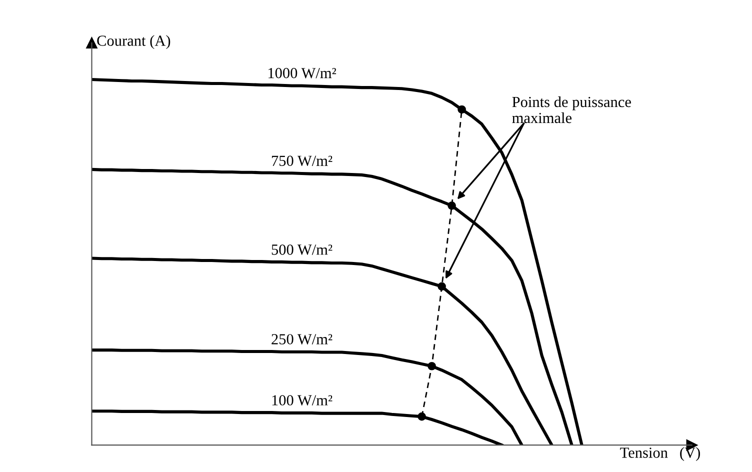 The height and width of the screenshot is (472, 752). What do you see at coordinates (571, 110) in the screenshot?
I see `annotation: Points de puissance maximale` at bounding box center [571, 110].